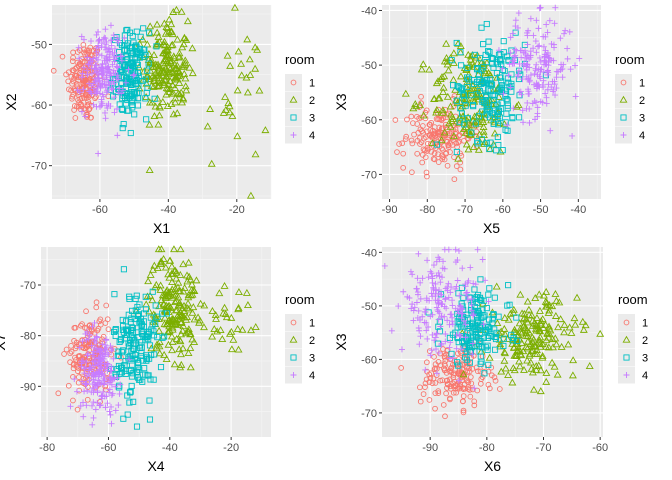 The width and height of the screenshot is (672, 480). What do you see at coordinates (170, 448) in the screenshot?
I see `x-tick-label: -40` at bounding box center [170, 448].